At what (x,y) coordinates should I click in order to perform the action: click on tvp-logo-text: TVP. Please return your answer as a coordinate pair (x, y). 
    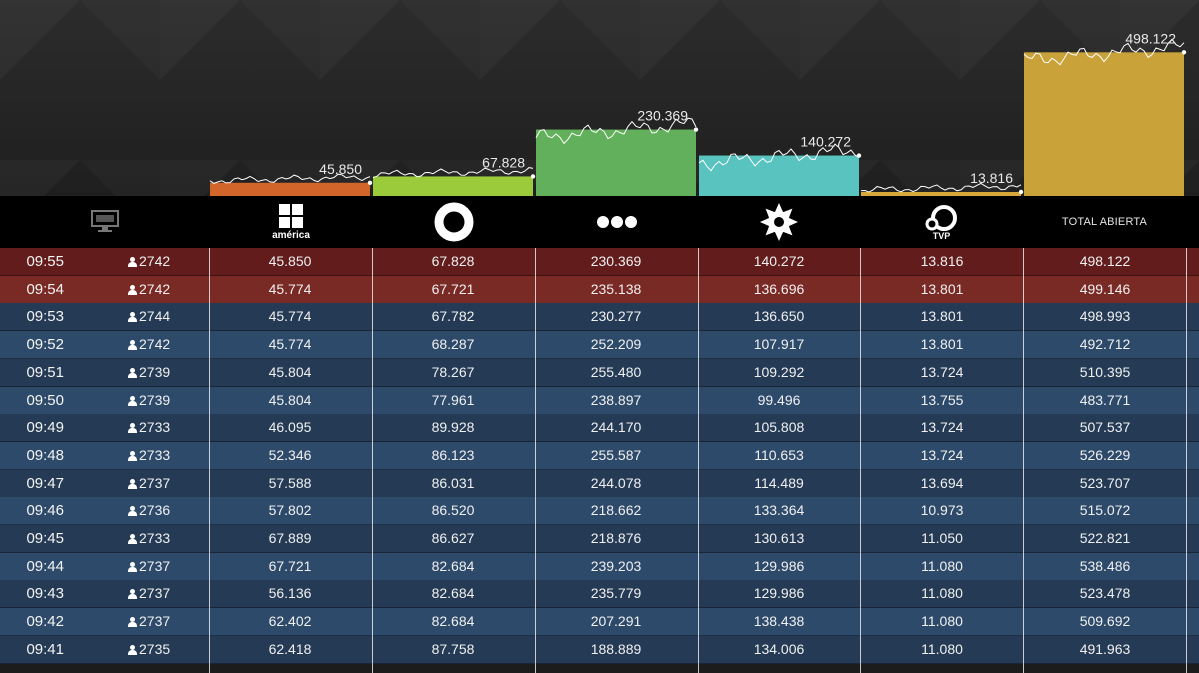
    Looking at the image, I should click on (941, 235).